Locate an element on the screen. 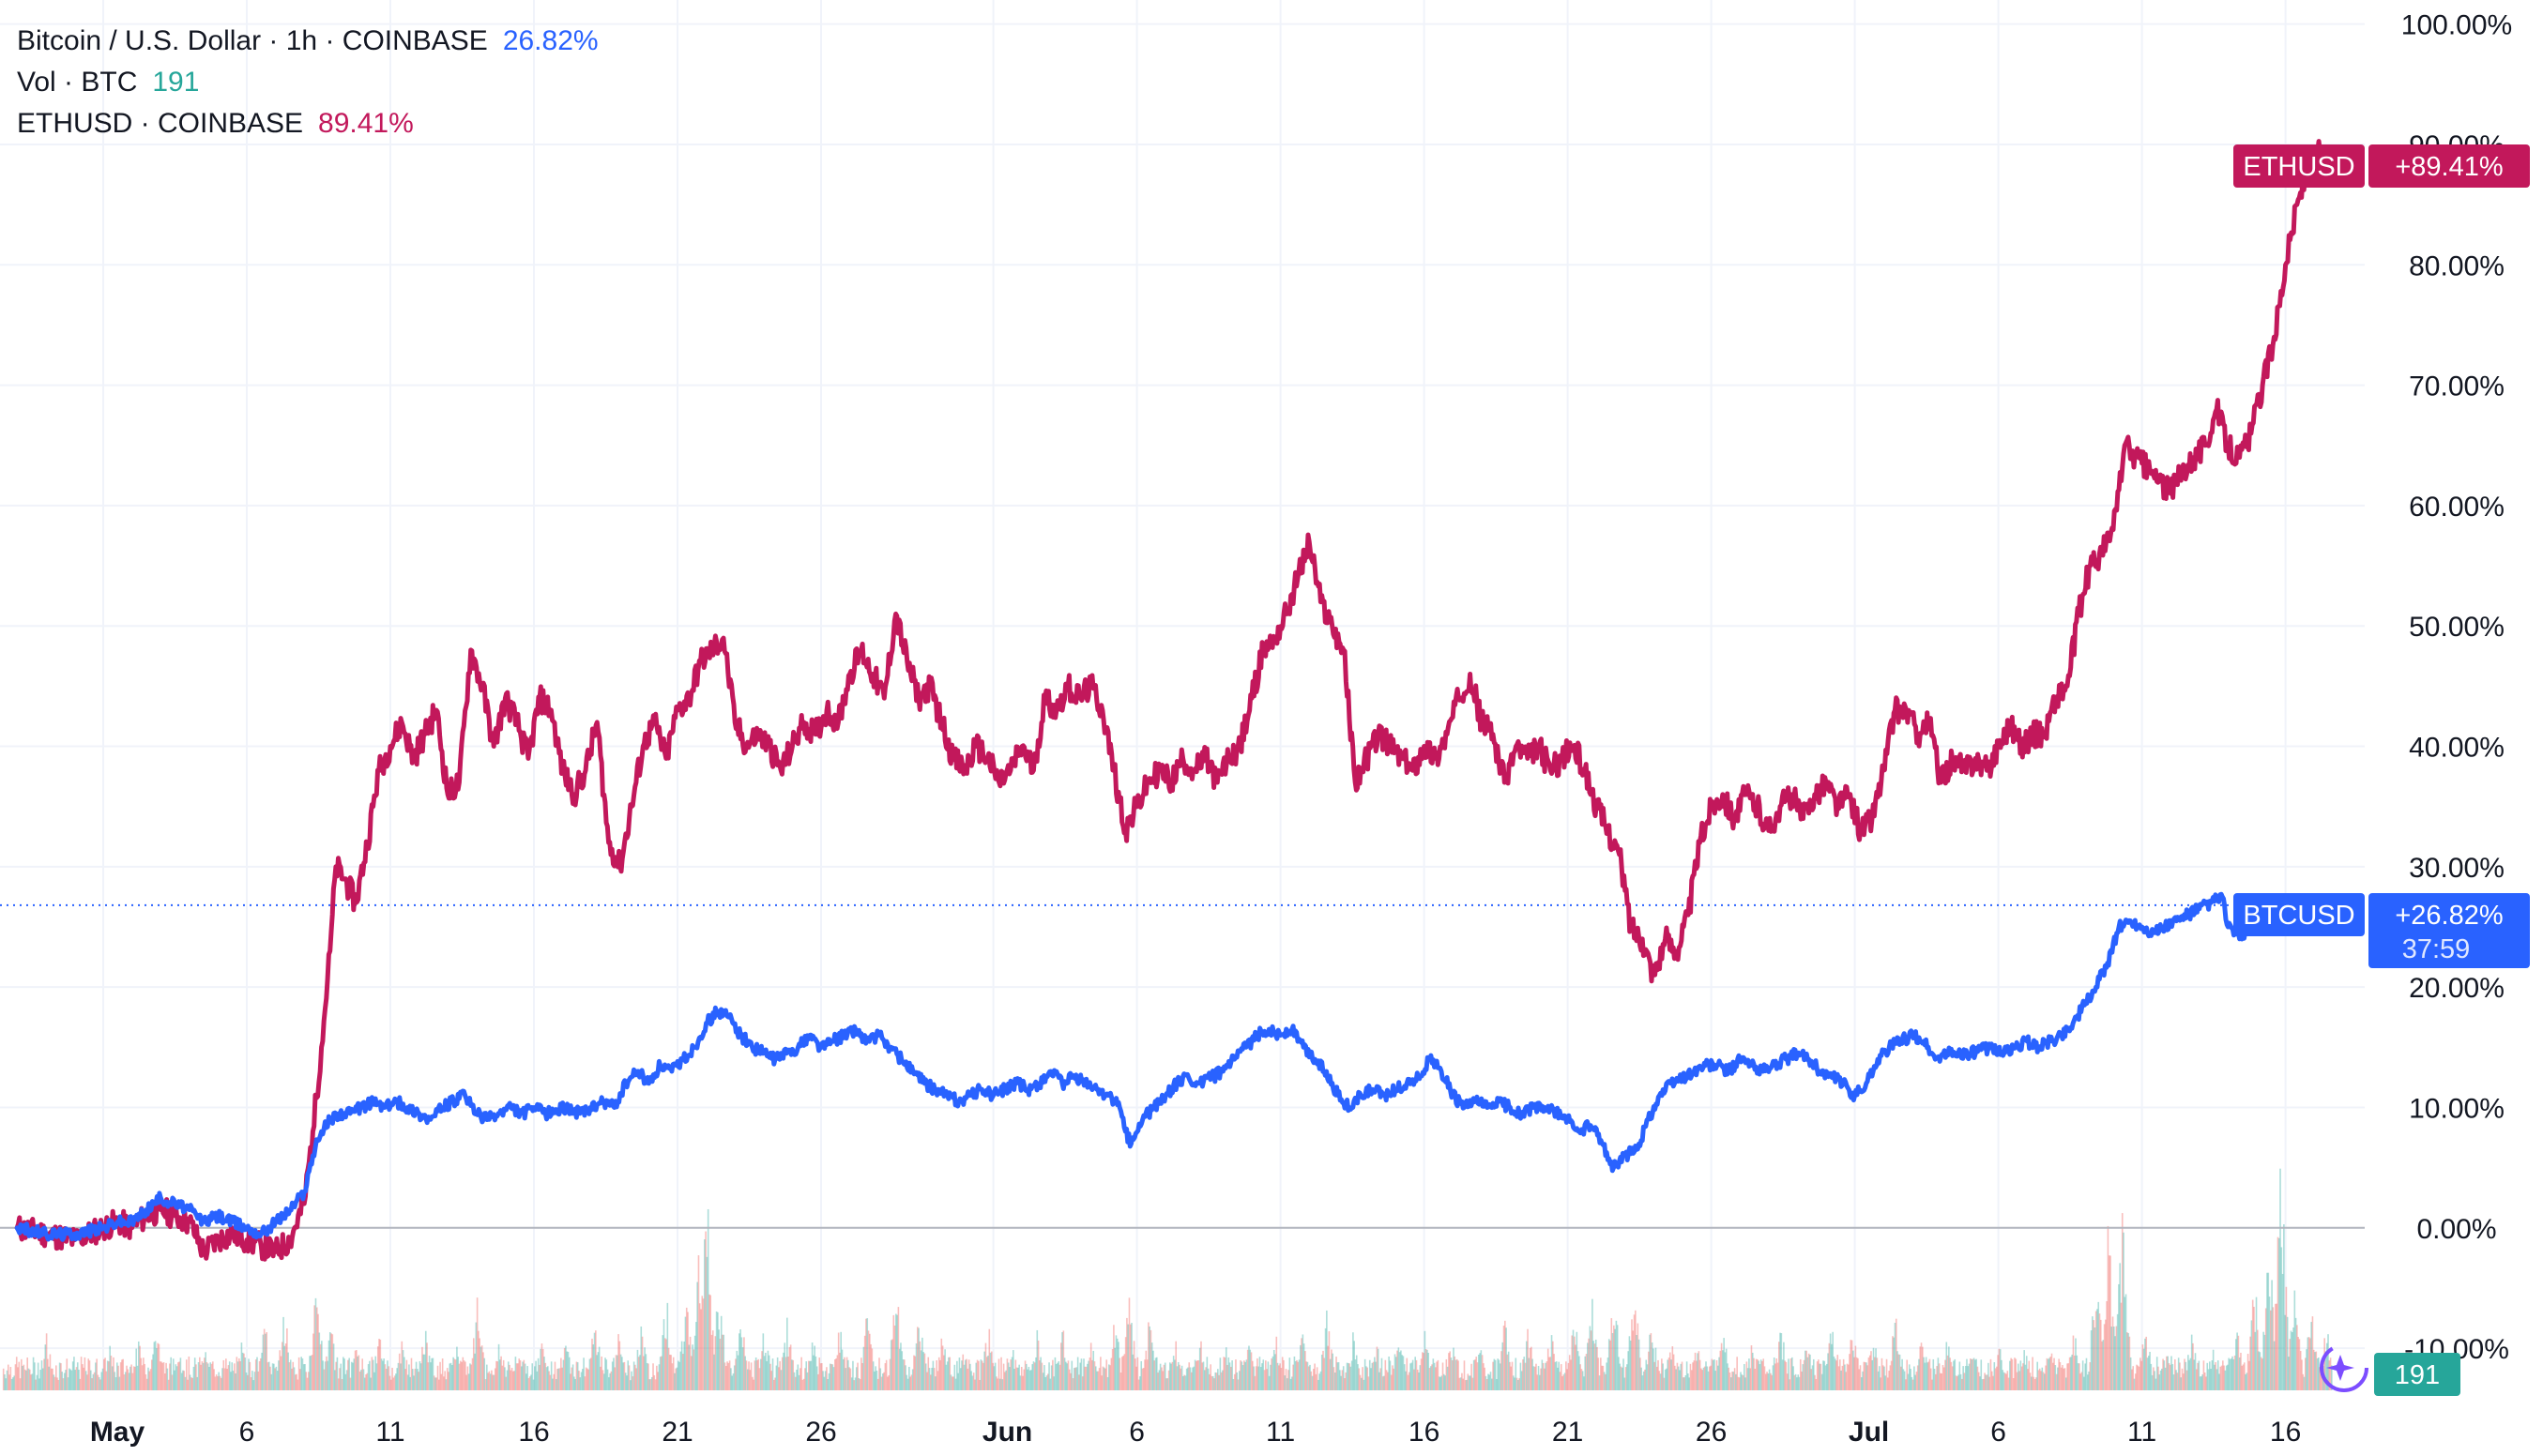  sparkle-assistant-icon is located at coordinates (2344, 1367).